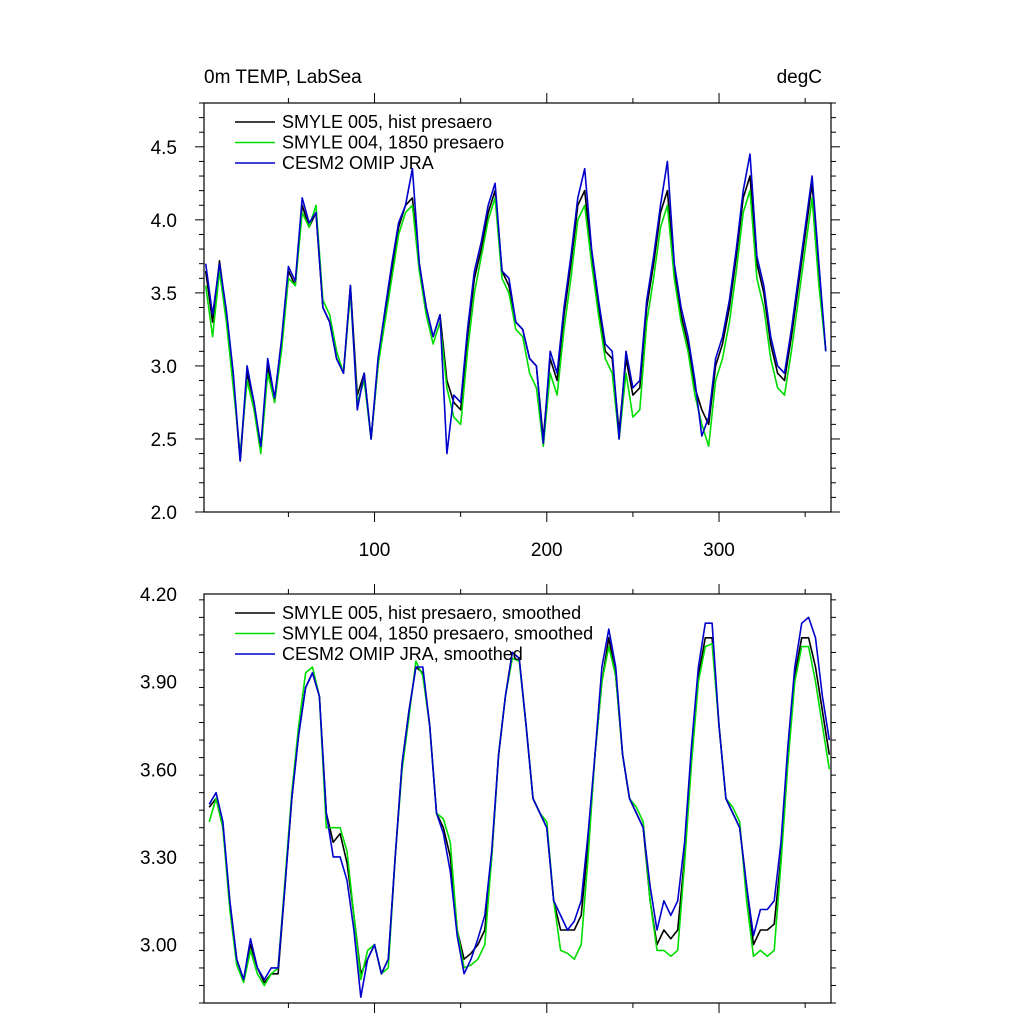 The image size is (1024, 1024). Describe the element at coordinates (283, 77) in the screenshot. I see `chart-title-left: 0m TEMP, LabSea` at that location.